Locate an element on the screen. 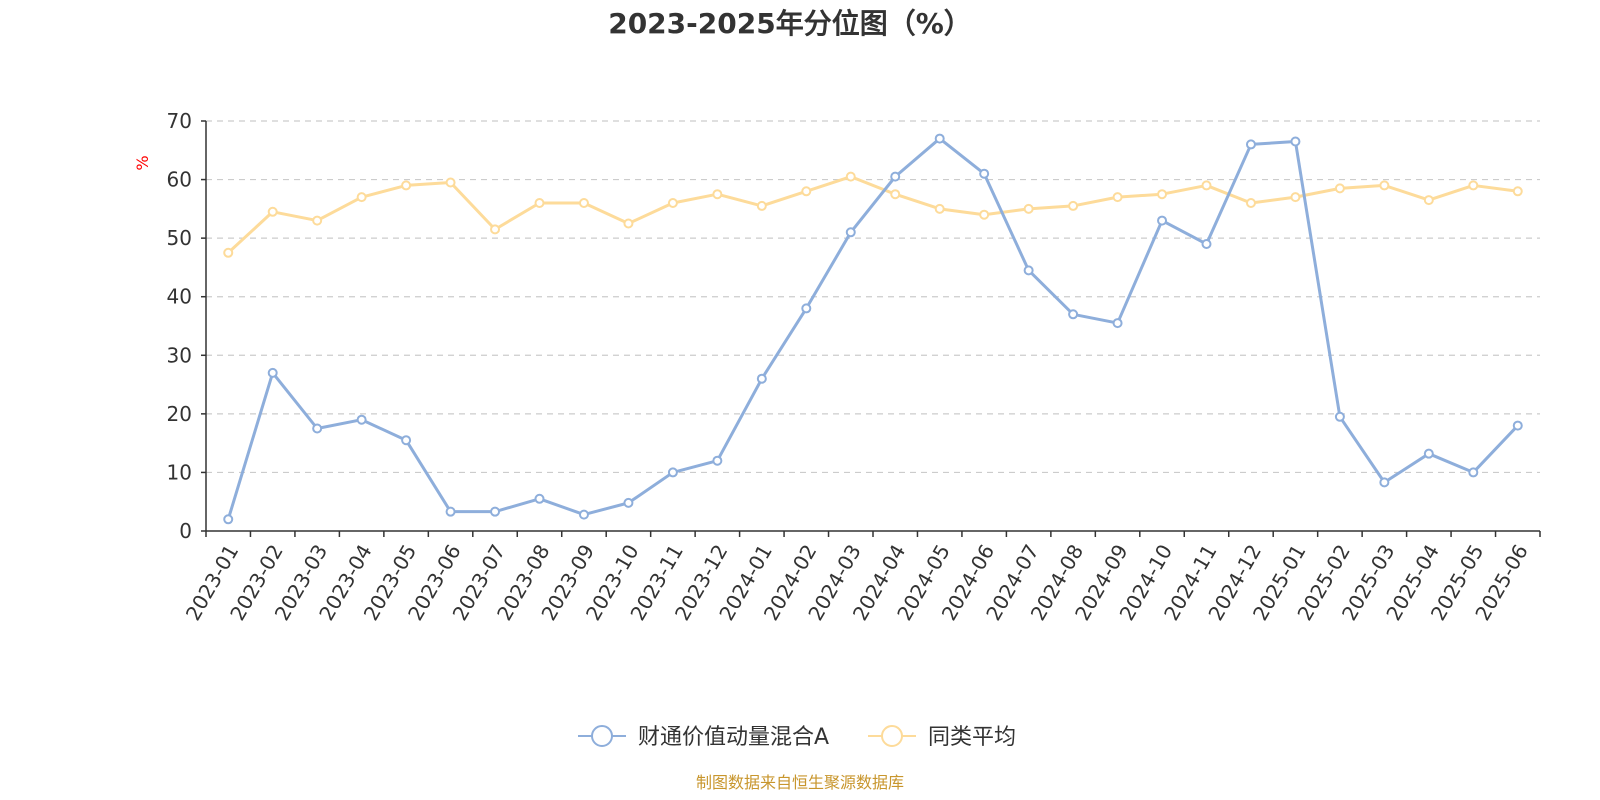 This screenshot has height=800, width=1600. legend-label: 同类平均 is located at coordinates (972, 737).